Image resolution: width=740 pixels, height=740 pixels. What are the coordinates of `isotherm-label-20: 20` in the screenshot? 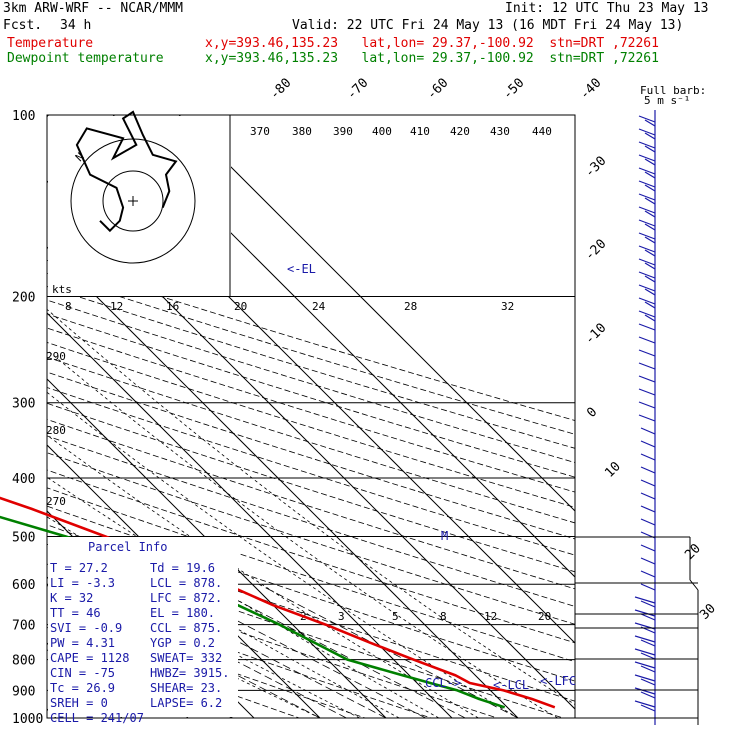 It's located at (693, 552).